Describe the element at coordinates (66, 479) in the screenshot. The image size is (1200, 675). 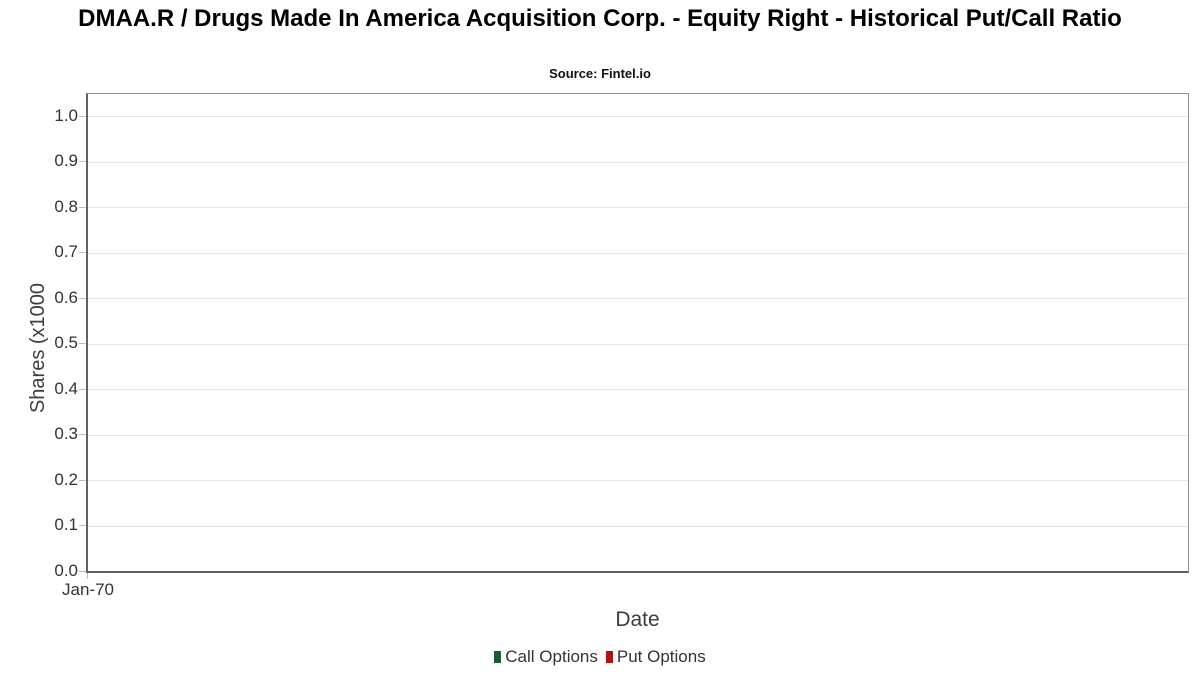
I see `y-axis-tick-label: 0.2` at that location.